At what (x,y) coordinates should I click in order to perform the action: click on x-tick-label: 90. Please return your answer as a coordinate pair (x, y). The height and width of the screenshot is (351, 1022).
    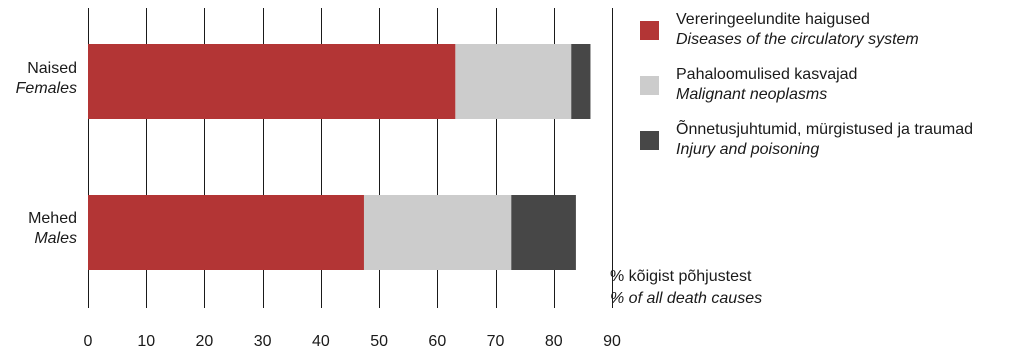
    Looking at the image, I should click on (612, 341).